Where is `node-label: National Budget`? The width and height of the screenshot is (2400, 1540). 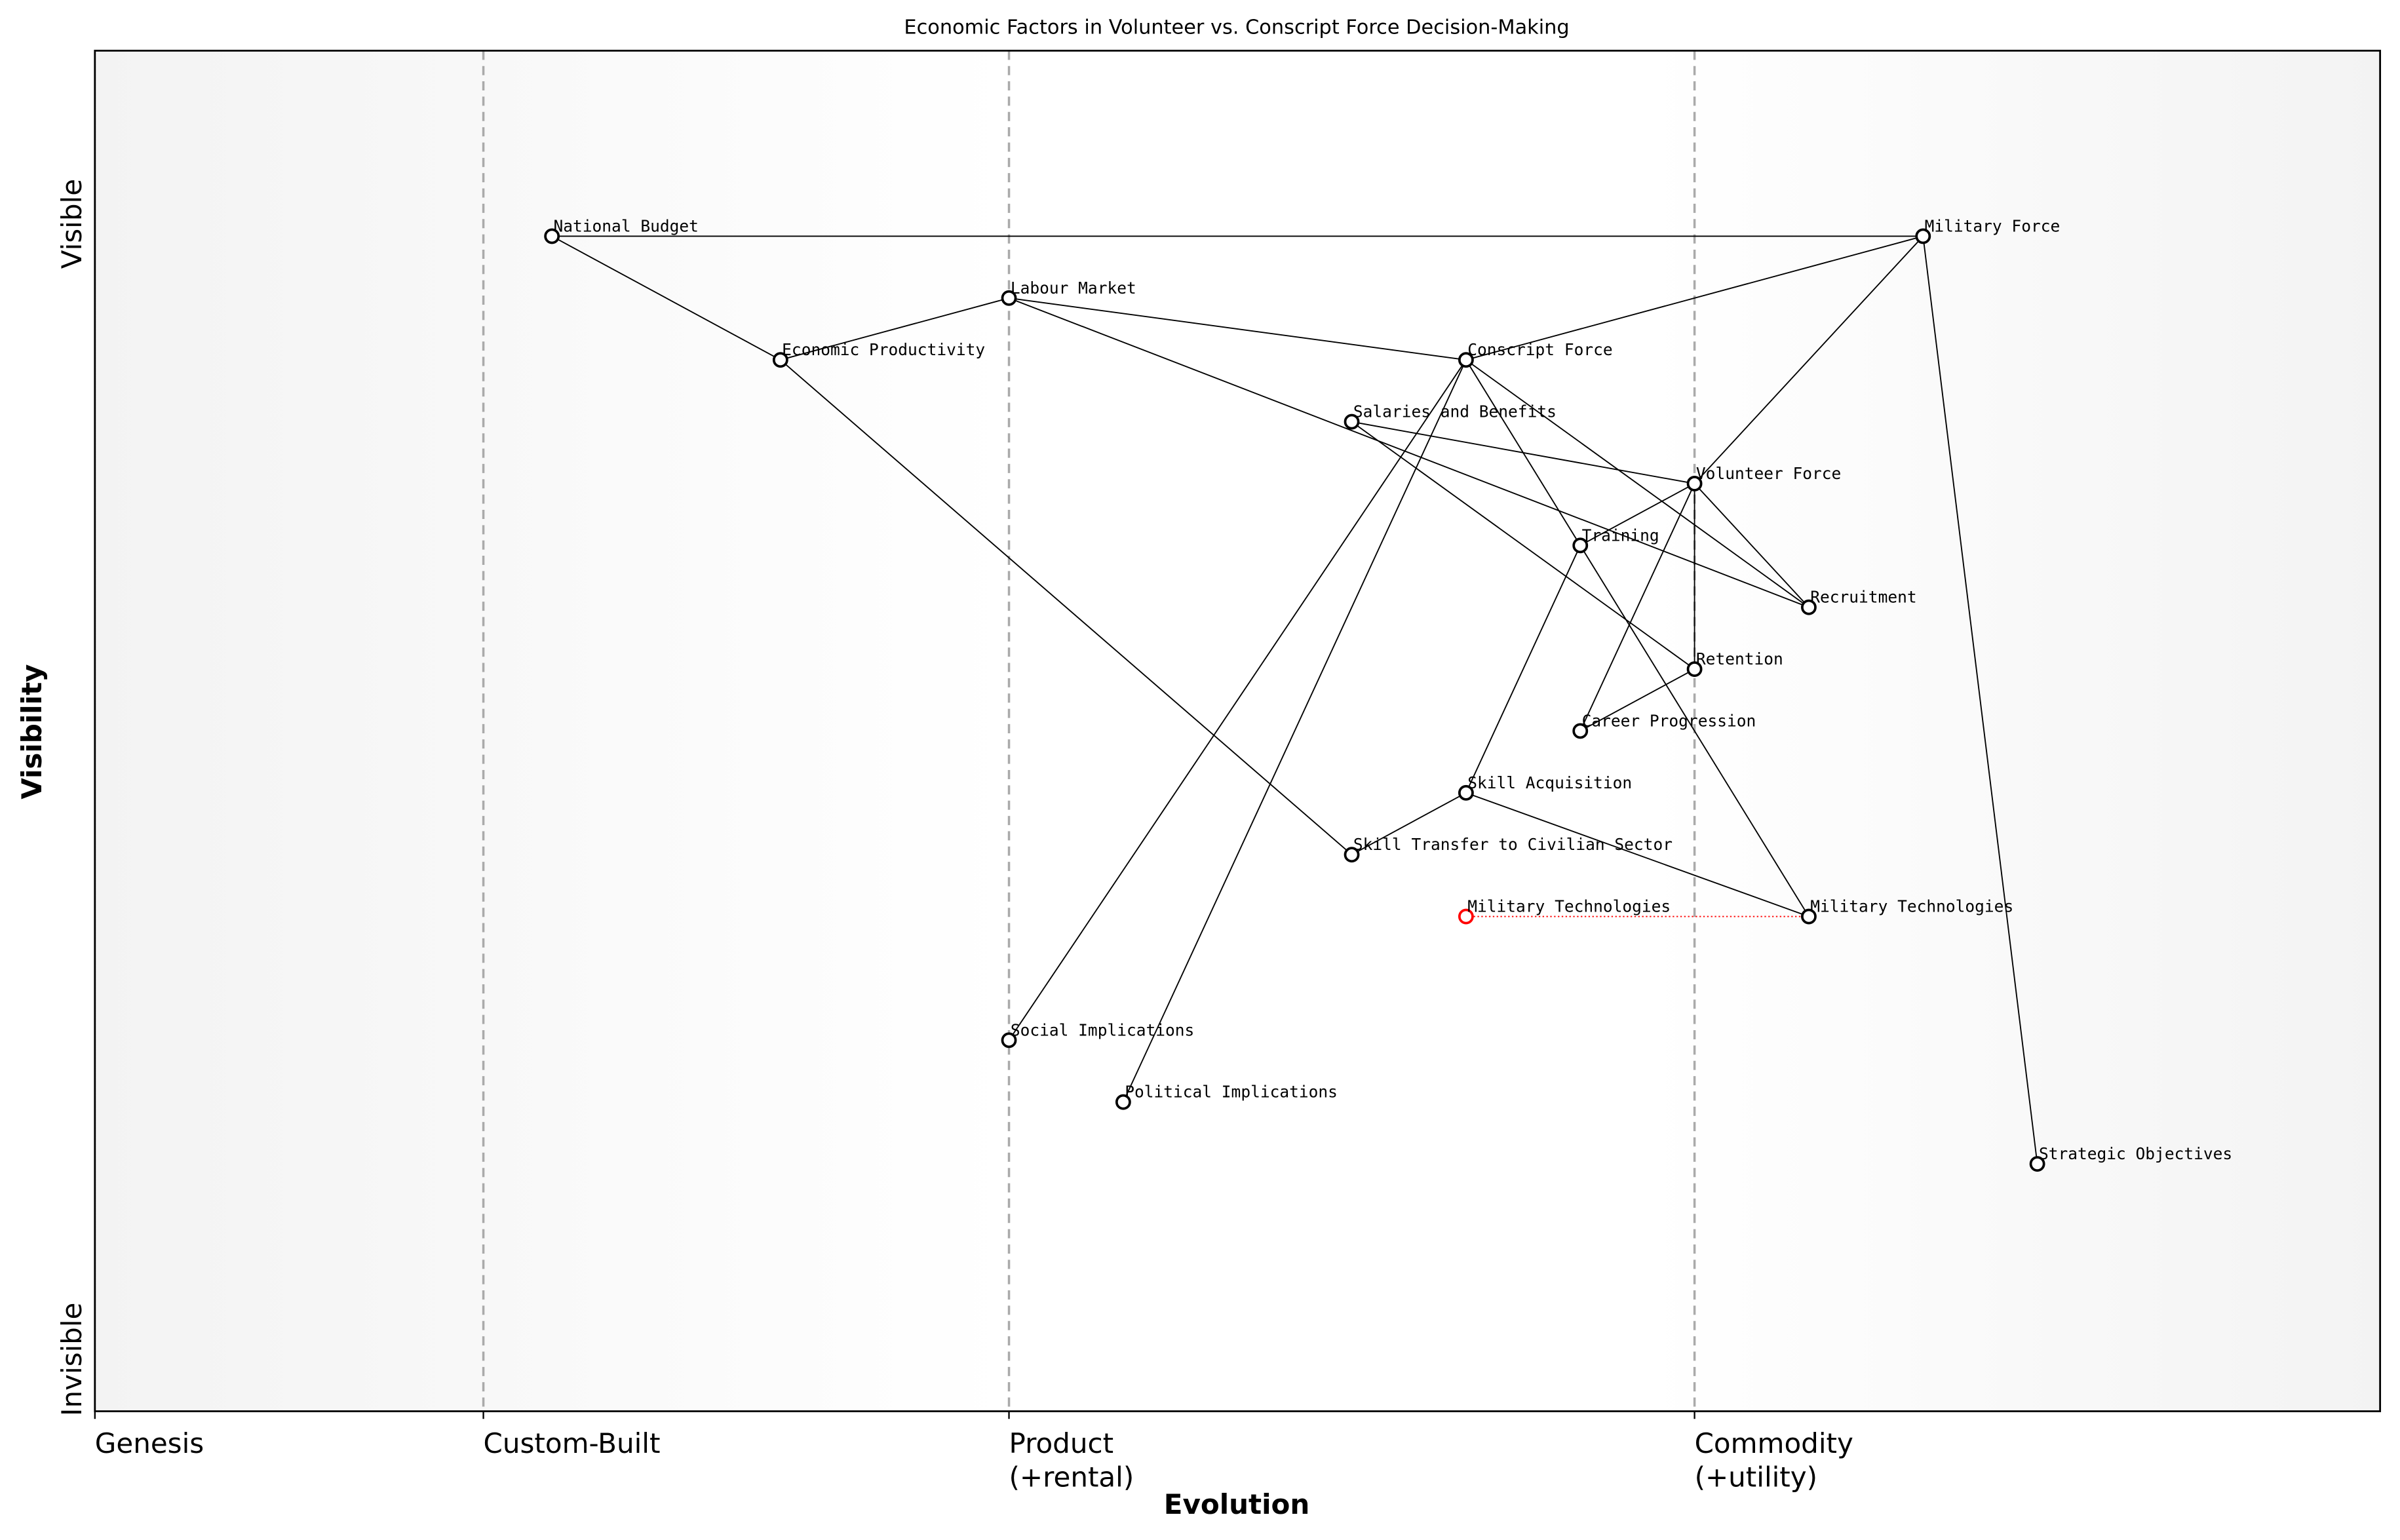
node-label: National Budget is located at coordinates (626, 225).